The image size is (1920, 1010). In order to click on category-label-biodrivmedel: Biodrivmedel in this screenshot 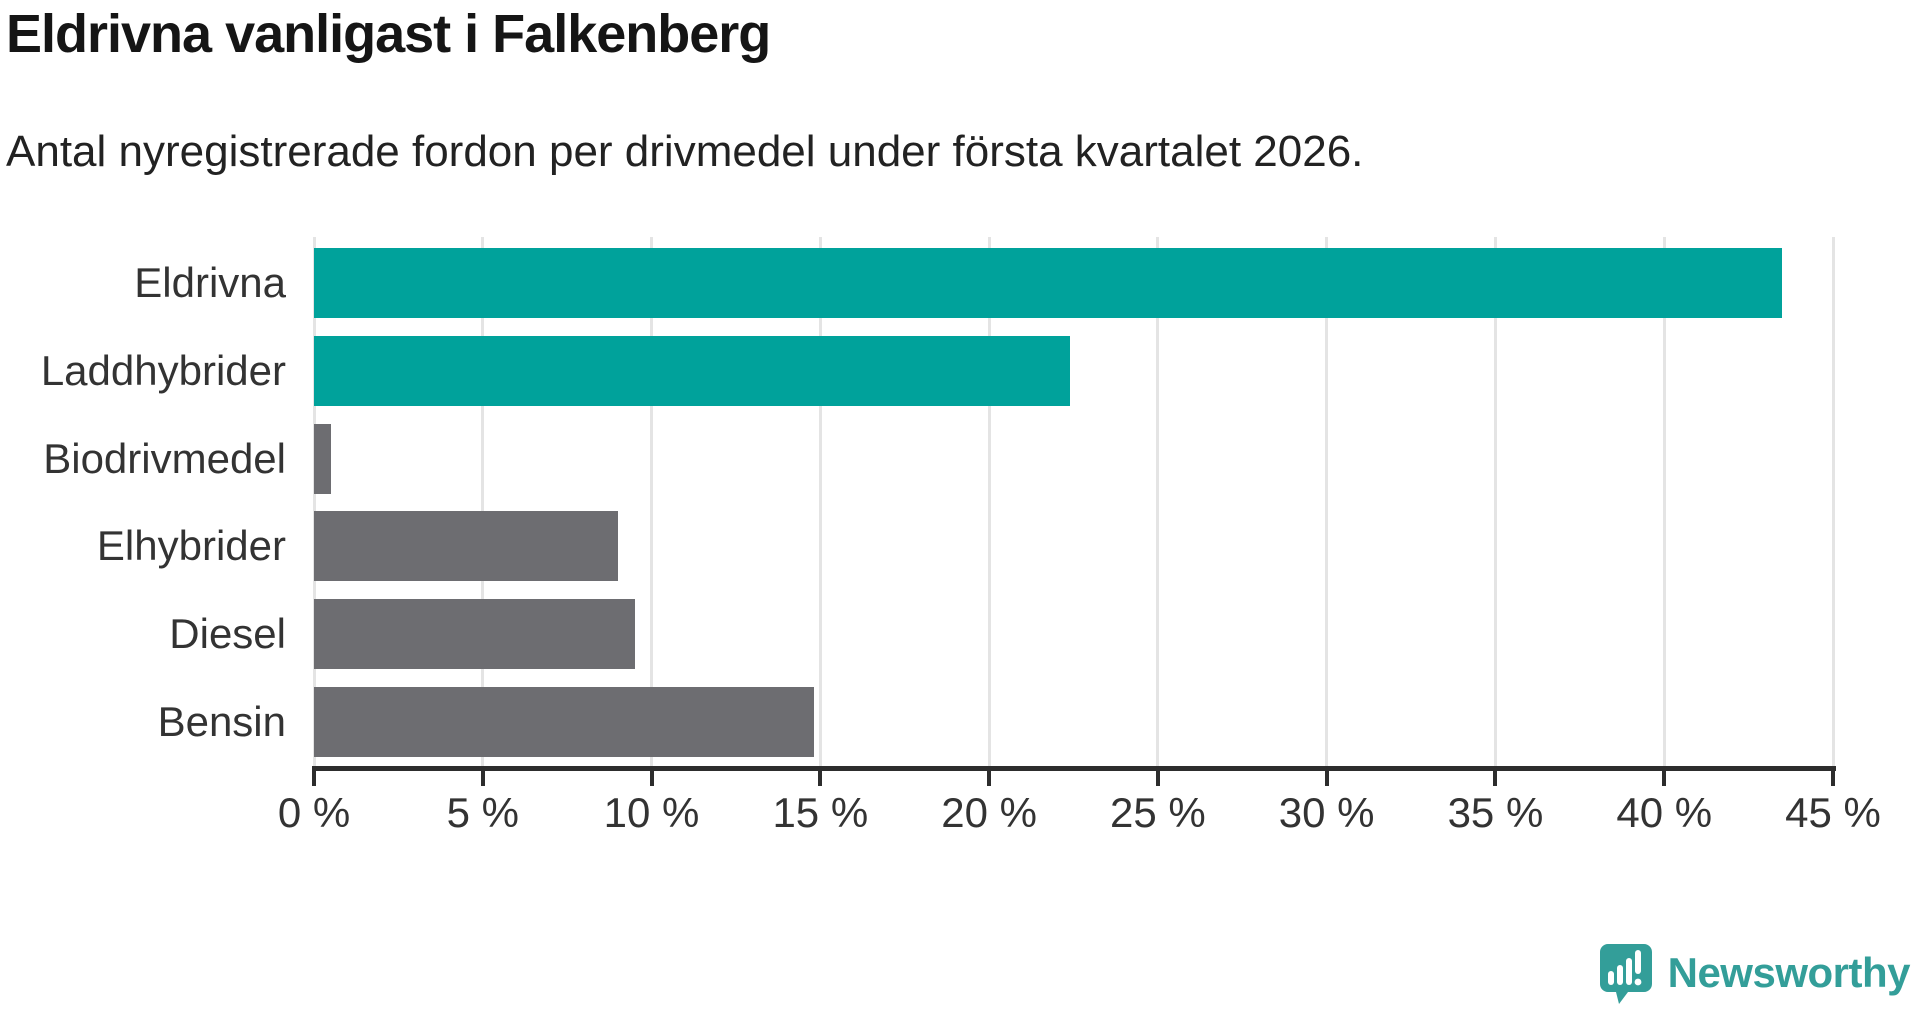, I will do `click(164, 458)`.